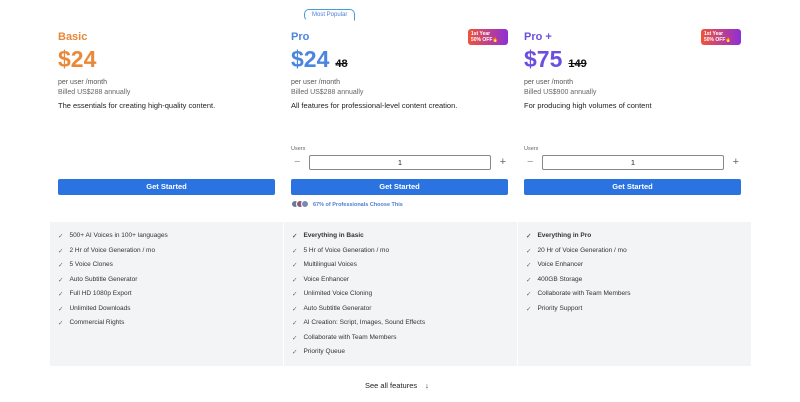  I want to click on most-popular-tag: Most Popular, so click(330, 15).